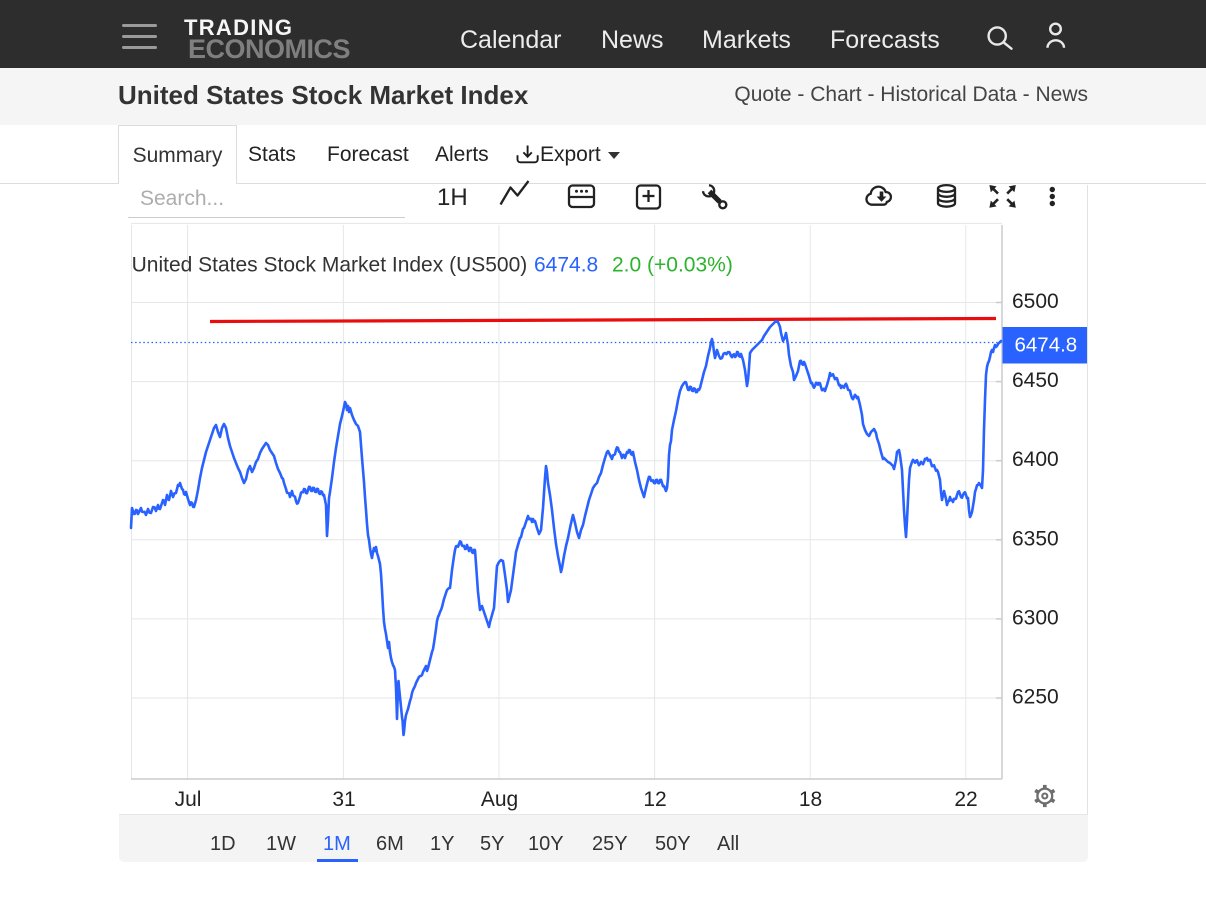 The width and height of the screenshot is (1206, 901). What do you see at coordinates (1035, 617) in the screenshot?
I see `svg-text: 6300` at bounding box center [1035, 617].